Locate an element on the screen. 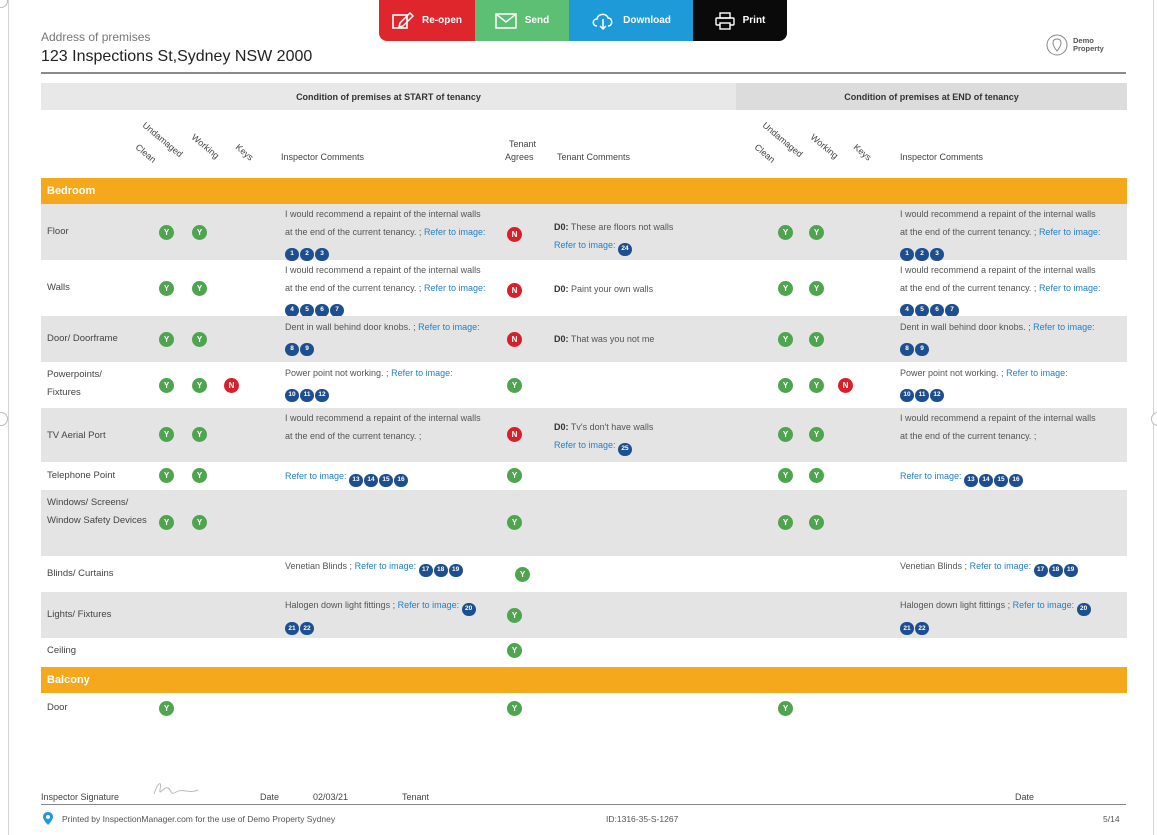 This screenshot has height=835, width=1157. edit-icon is located at coordinates (403, 20).